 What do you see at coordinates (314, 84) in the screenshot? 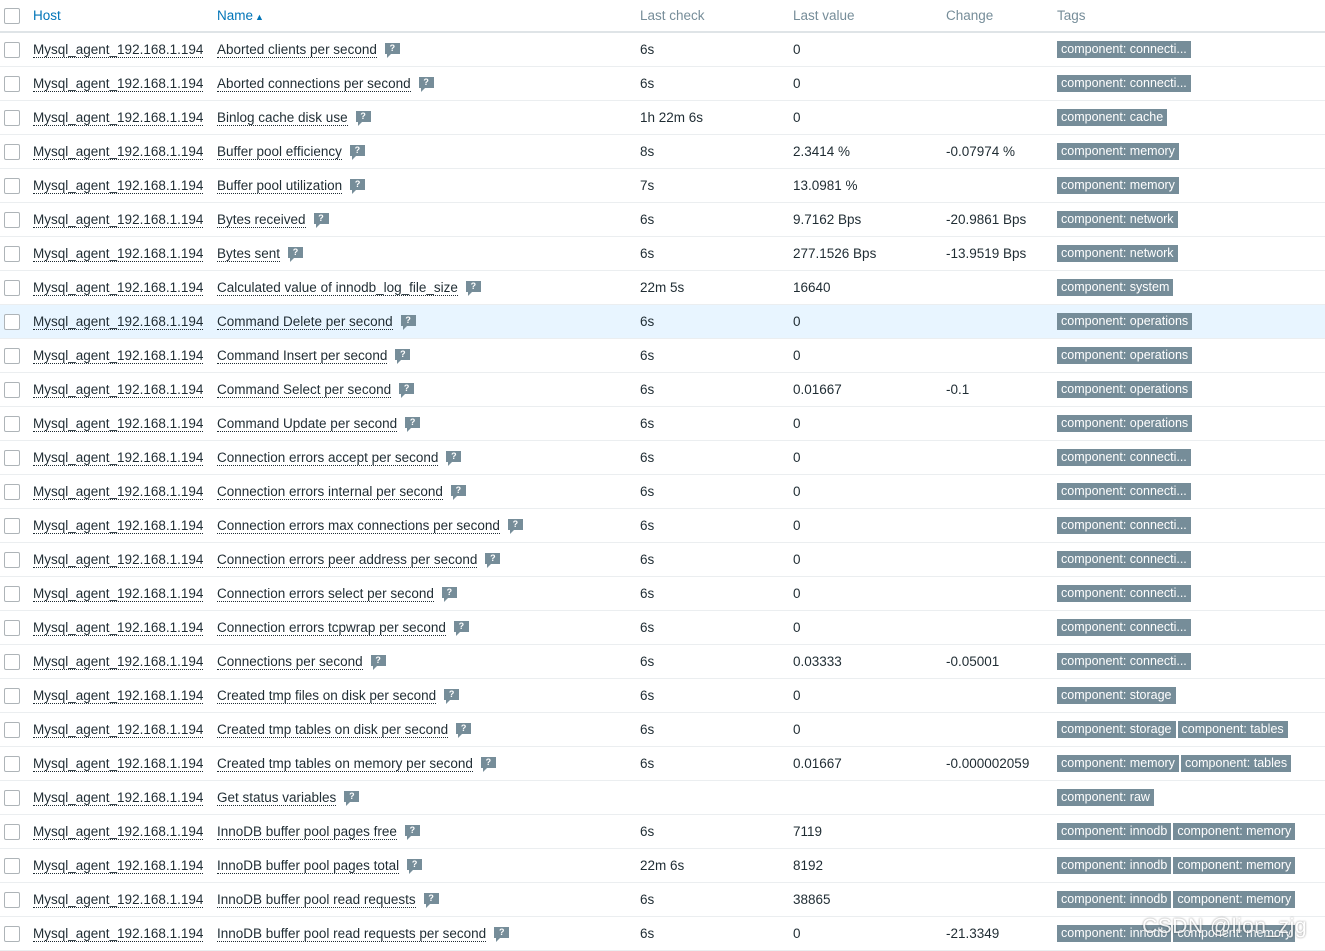
I see `item-name-link: Aborted connections per second` at bounding box center [314, 84].